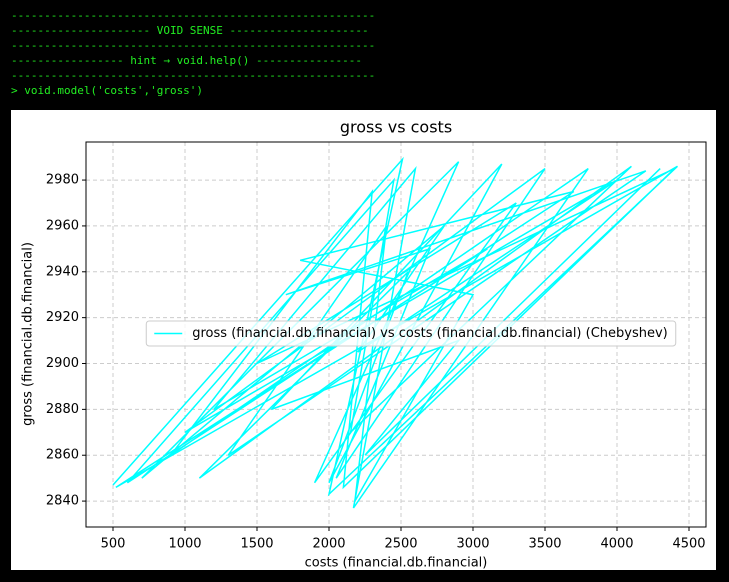  Describe the element at coordinates (62, 180) in the screenshot. I see `y-tick-label: 2980` at that location.